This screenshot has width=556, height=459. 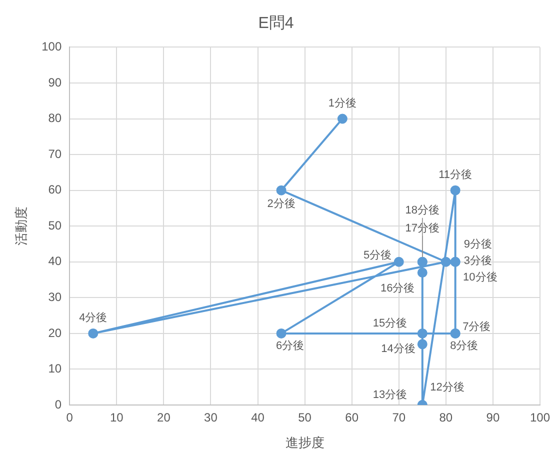 I want to click on annotation: 6分後, so click(x=290, y=346).